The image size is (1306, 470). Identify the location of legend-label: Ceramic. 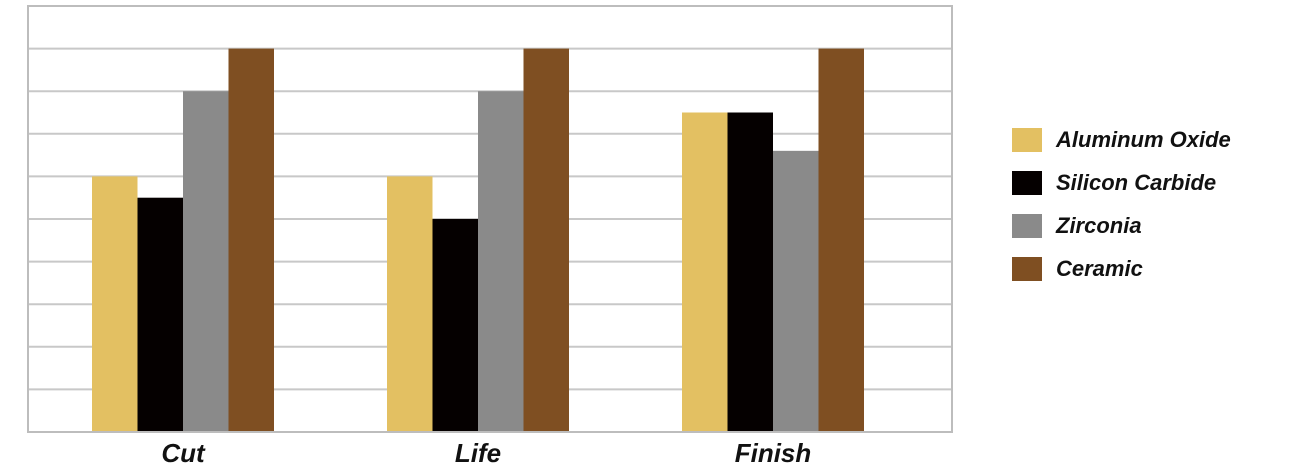
(1099, 268).